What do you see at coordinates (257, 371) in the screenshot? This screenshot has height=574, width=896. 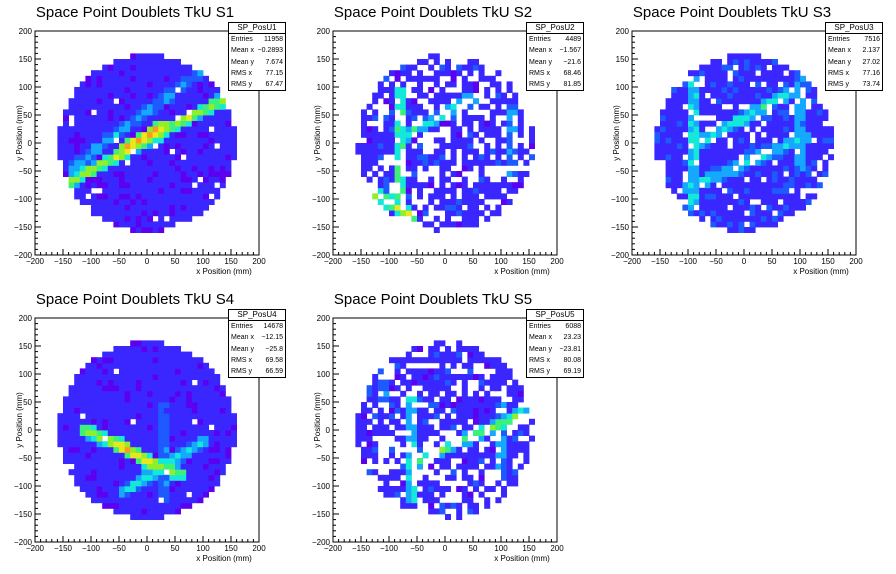 I see `stats-row: RMS y 66.59` at bounding box center [257, 371].